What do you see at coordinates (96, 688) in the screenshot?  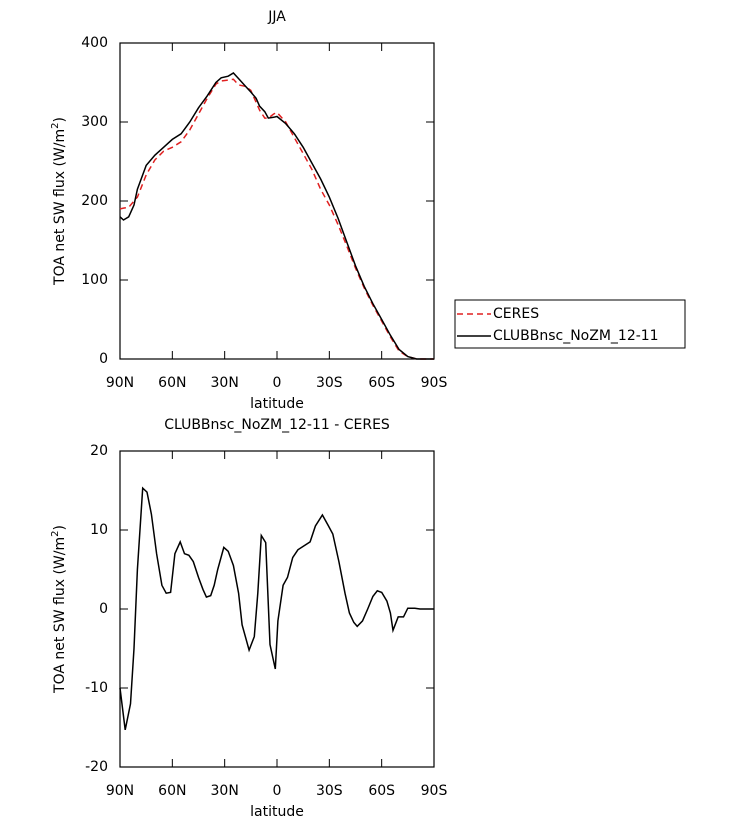 I see `y-tick-label: -10` at bounding box center [96, 688].